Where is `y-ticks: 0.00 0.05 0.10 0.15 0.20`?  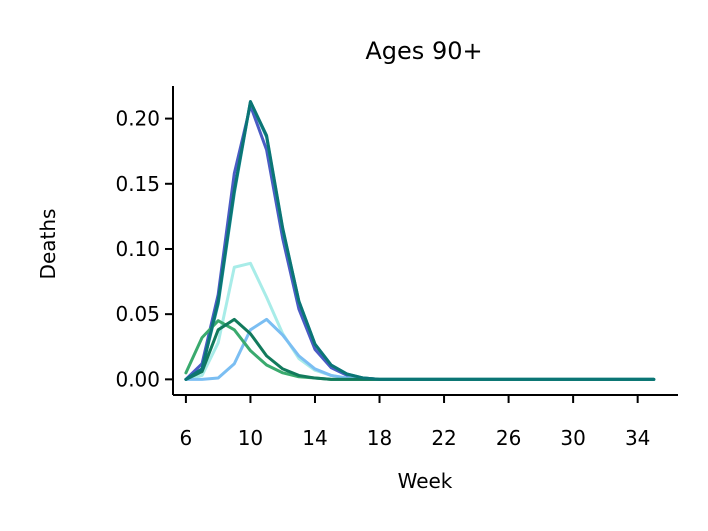
y-ticks: 0.00 0.05 0.10 0.15 0.20 is located at coordinates (144, 249).